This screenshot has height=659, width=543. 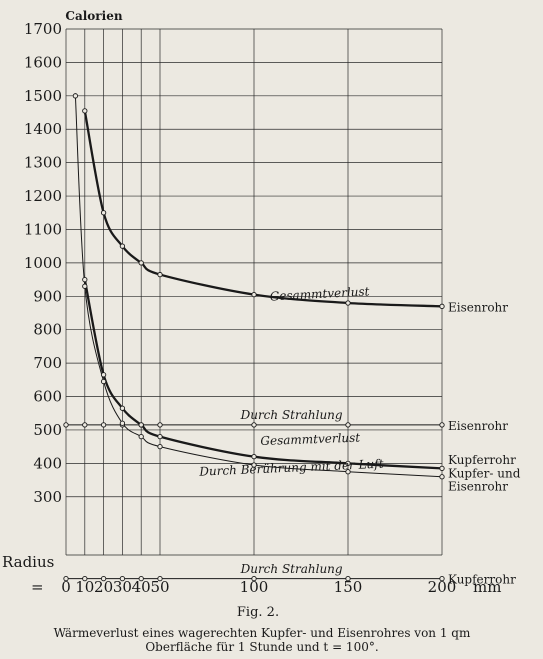 What do you see at coordinates (84, 587) in the screenshot?
I see `x-tick-label: 10` at bounding box center [84, 587].